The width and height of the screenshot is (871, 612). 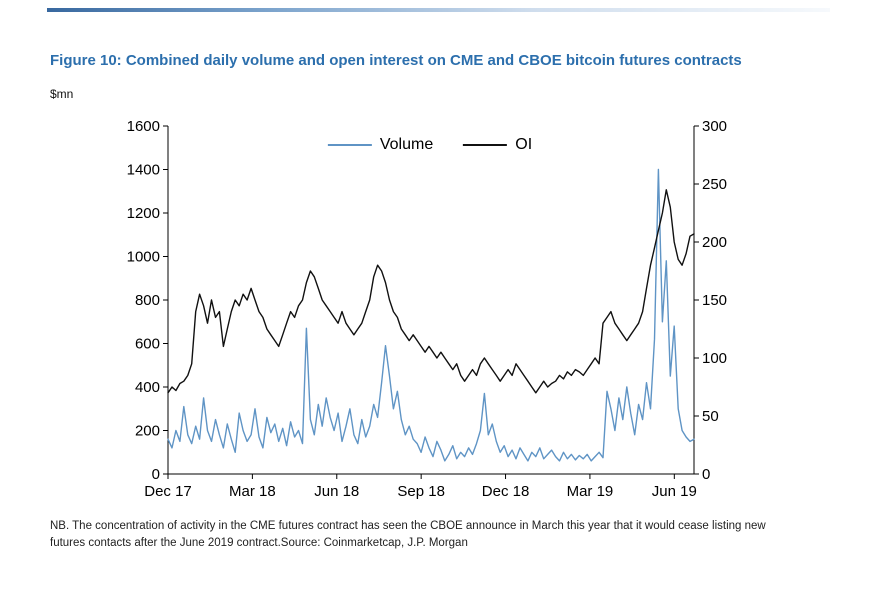 I want to click on svg-text: 1600, so click(x=143, y=126).